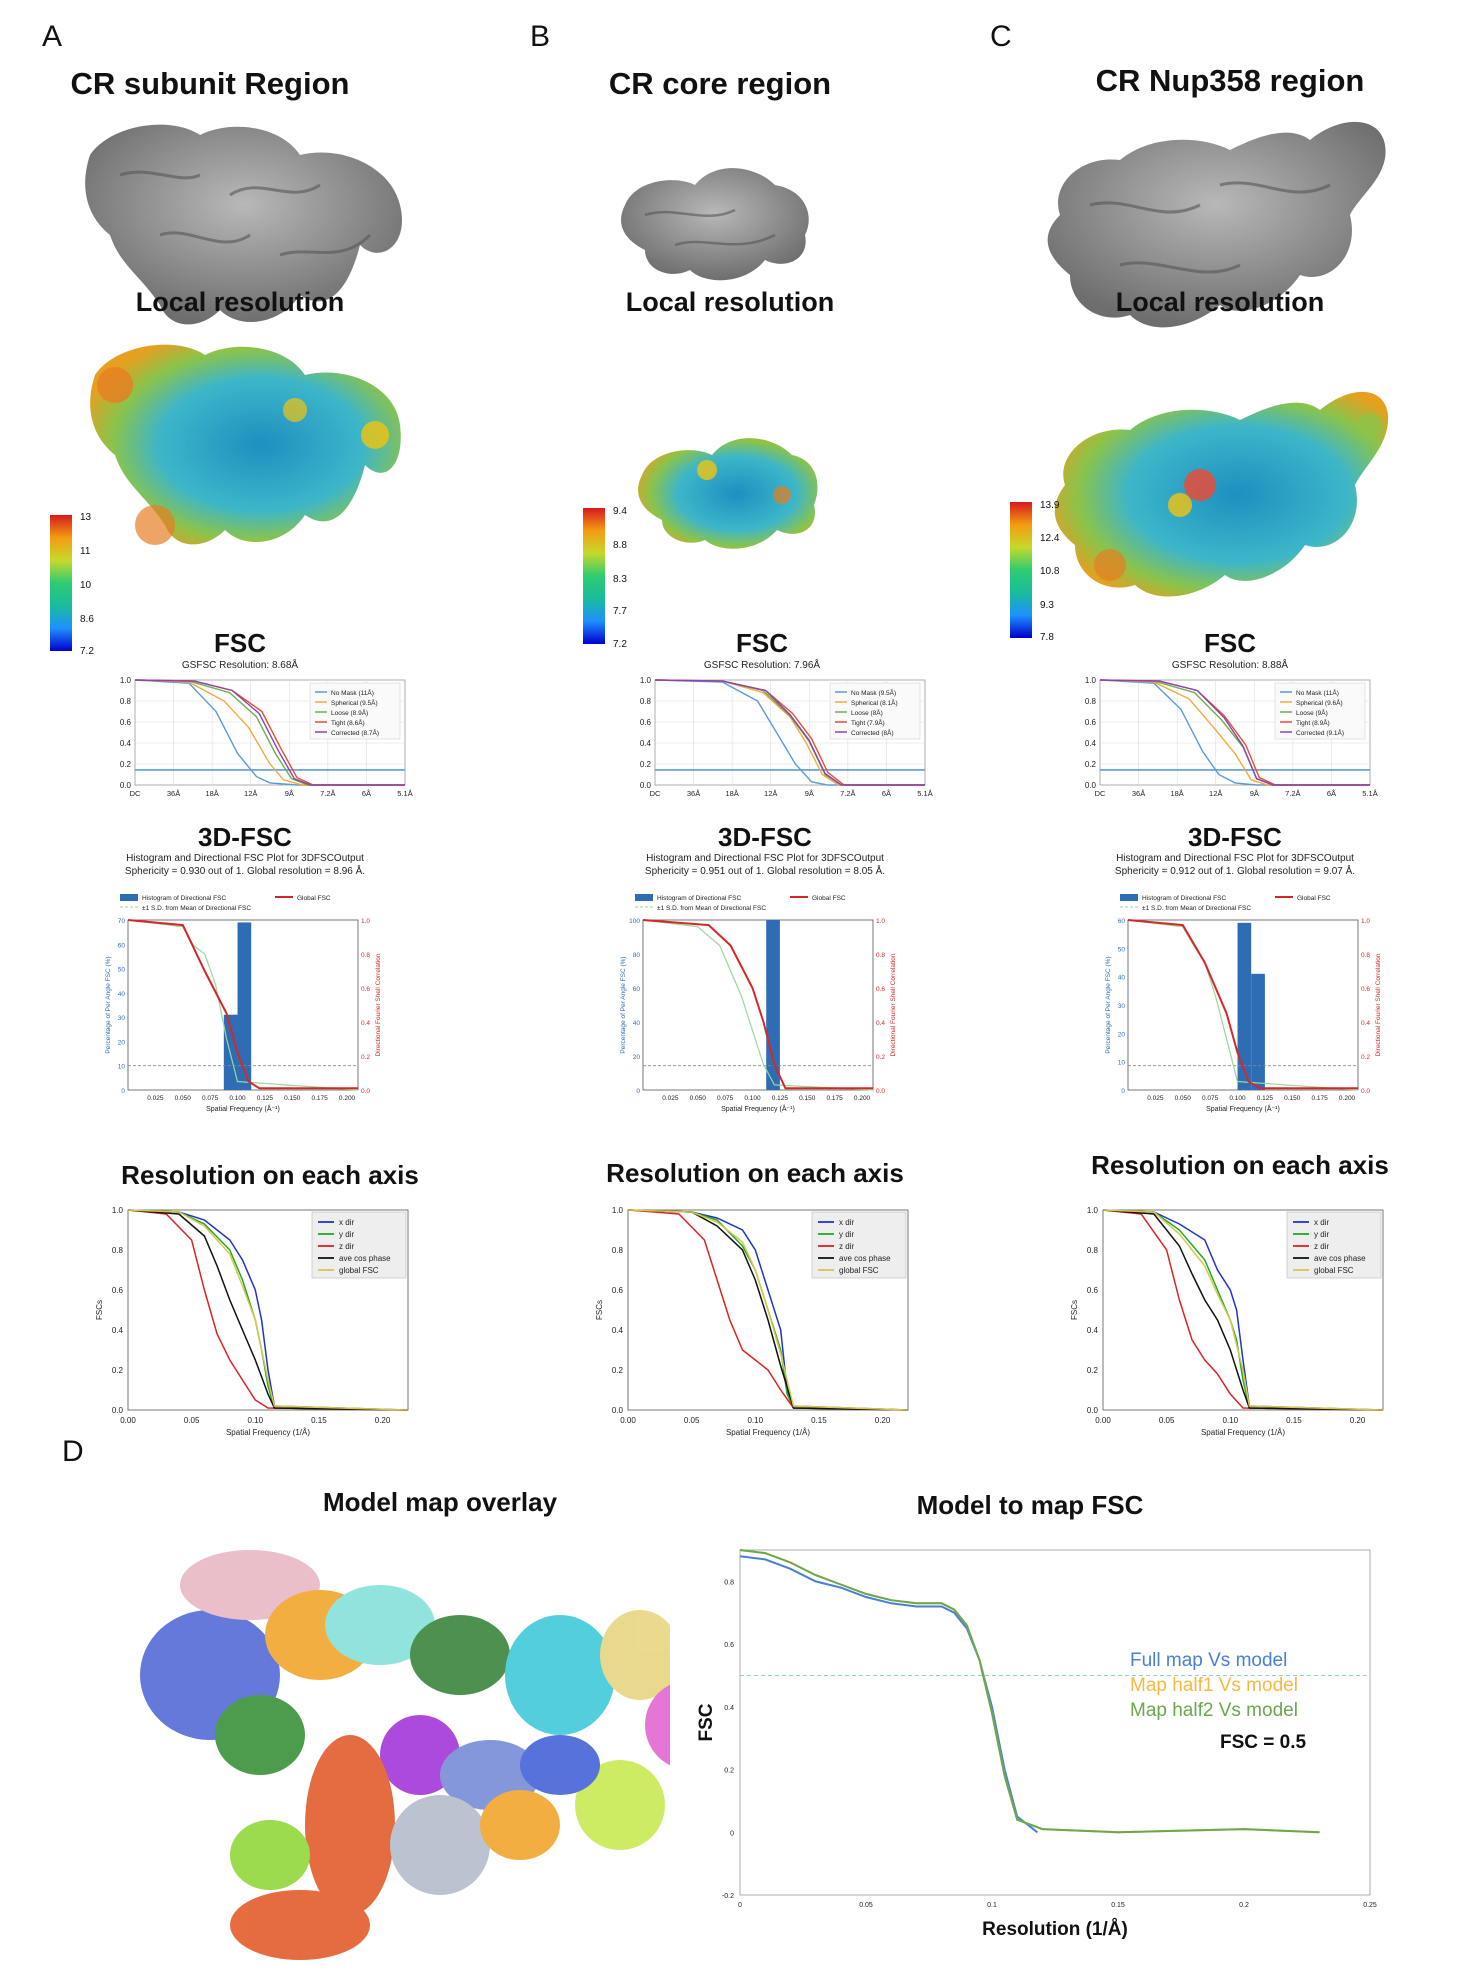  What do you see at coordinates (874, 702) in the screenshot?
I see `legend-label: Spherical (8.1Å)` at bounding box center [874, 702].